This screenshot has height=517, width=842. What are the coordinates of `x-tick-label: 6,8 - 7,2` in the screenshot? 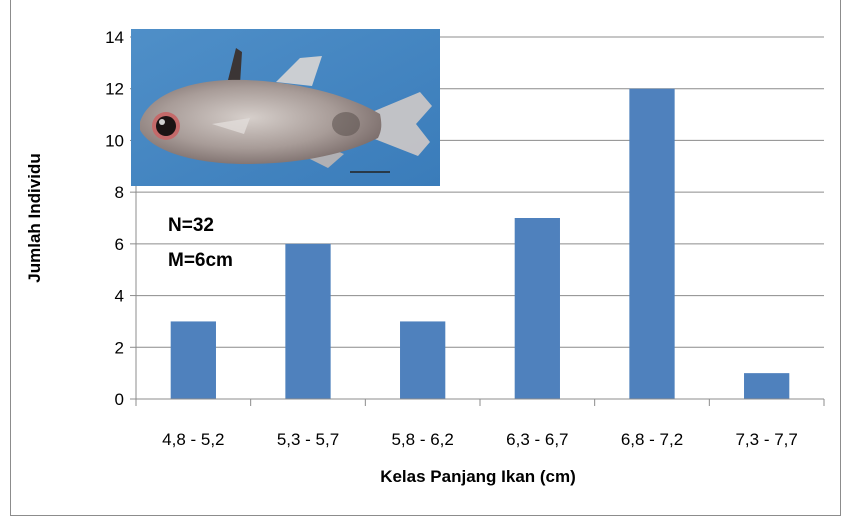 It's located at (652, 439).